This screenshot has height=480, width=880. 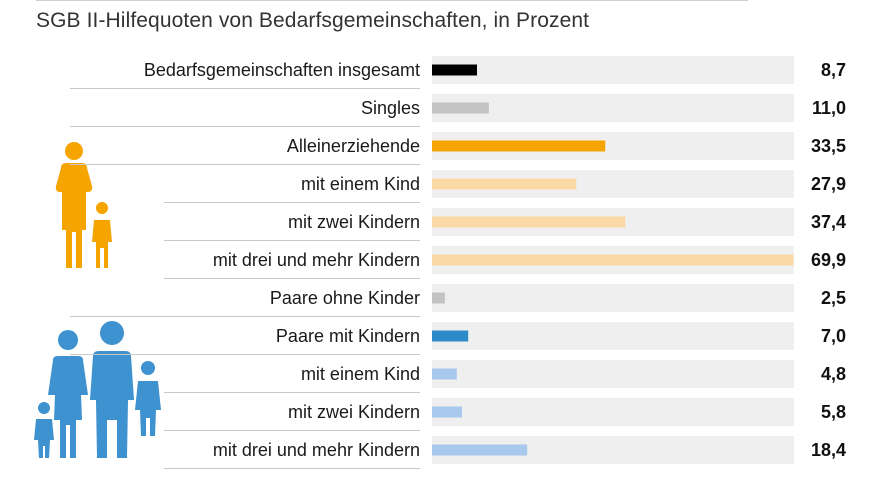 I want to click on category-label: Alleinerziehende, so click(x=353, y=146).